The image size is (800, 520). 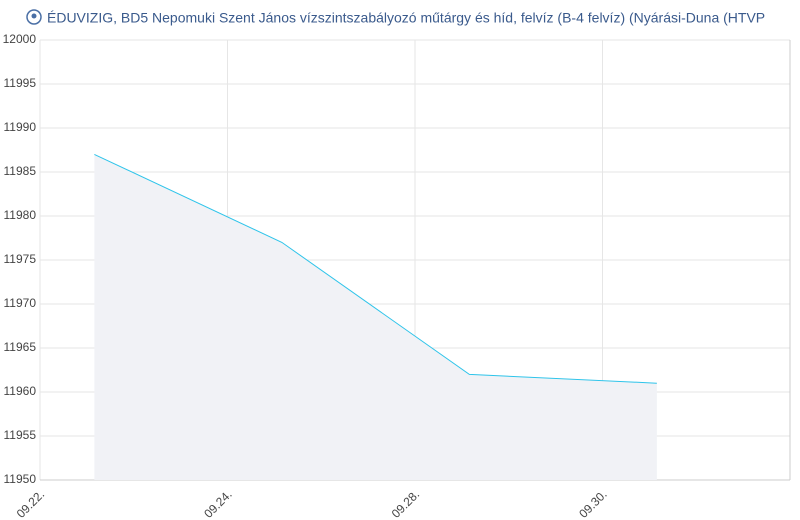 I want to click on y-tick-label: 11955, so click(x=20, y=435).